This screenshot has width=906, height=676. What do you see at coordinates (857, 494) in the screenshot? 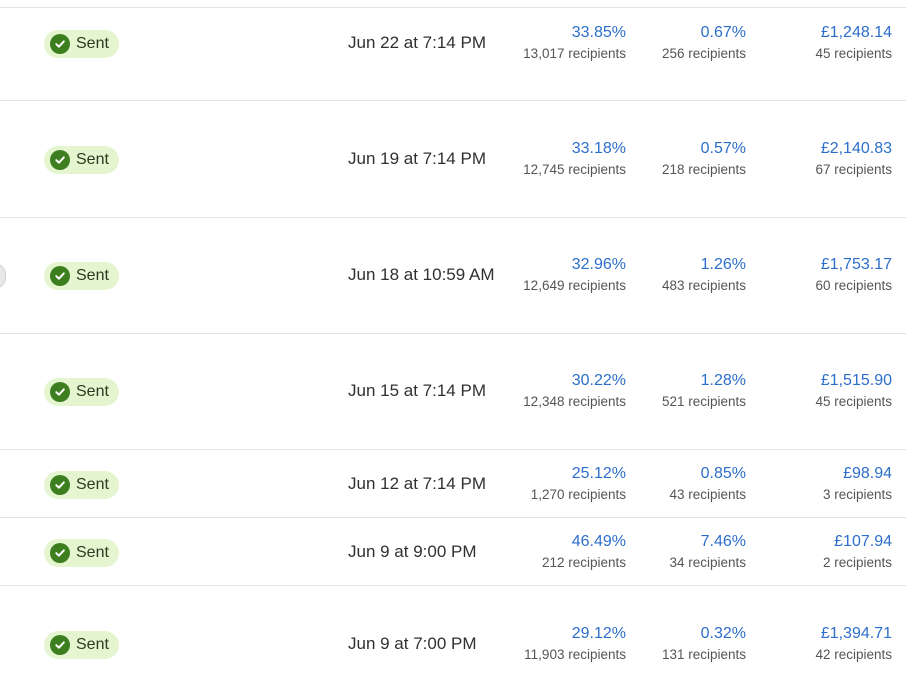
I see `revenue-recipients: 3 recipients` at bounding box center [857, 494].